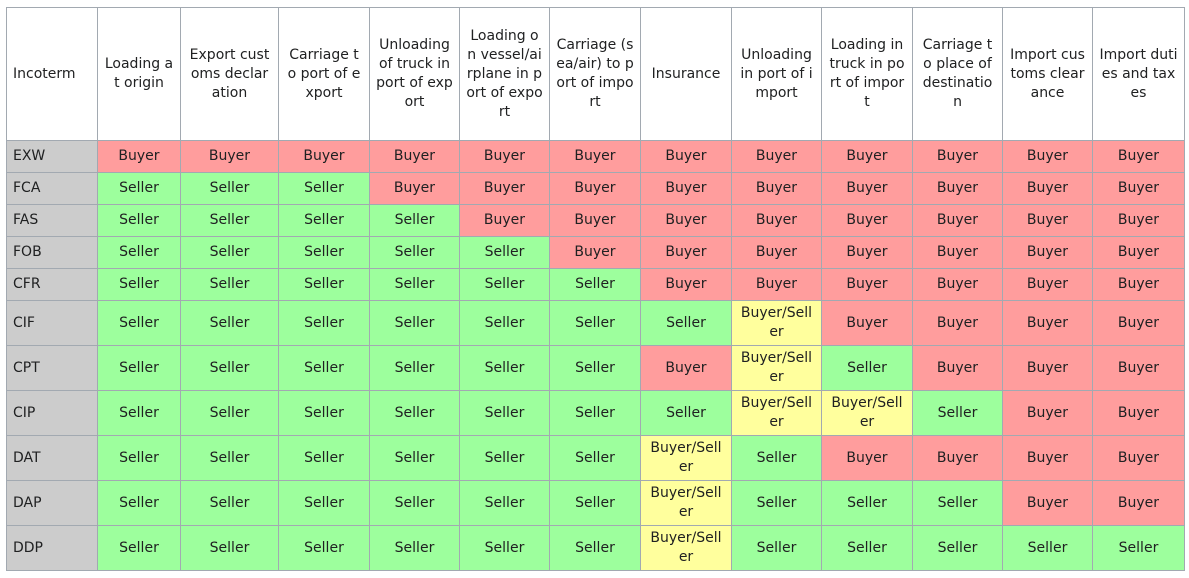 Image resolution: width=1189 pixels, height=578 pixels. Describe the element at coordinates (1047, 548) in the screenshot. I see `cell-import-customs-clearance: Seller` at that location.